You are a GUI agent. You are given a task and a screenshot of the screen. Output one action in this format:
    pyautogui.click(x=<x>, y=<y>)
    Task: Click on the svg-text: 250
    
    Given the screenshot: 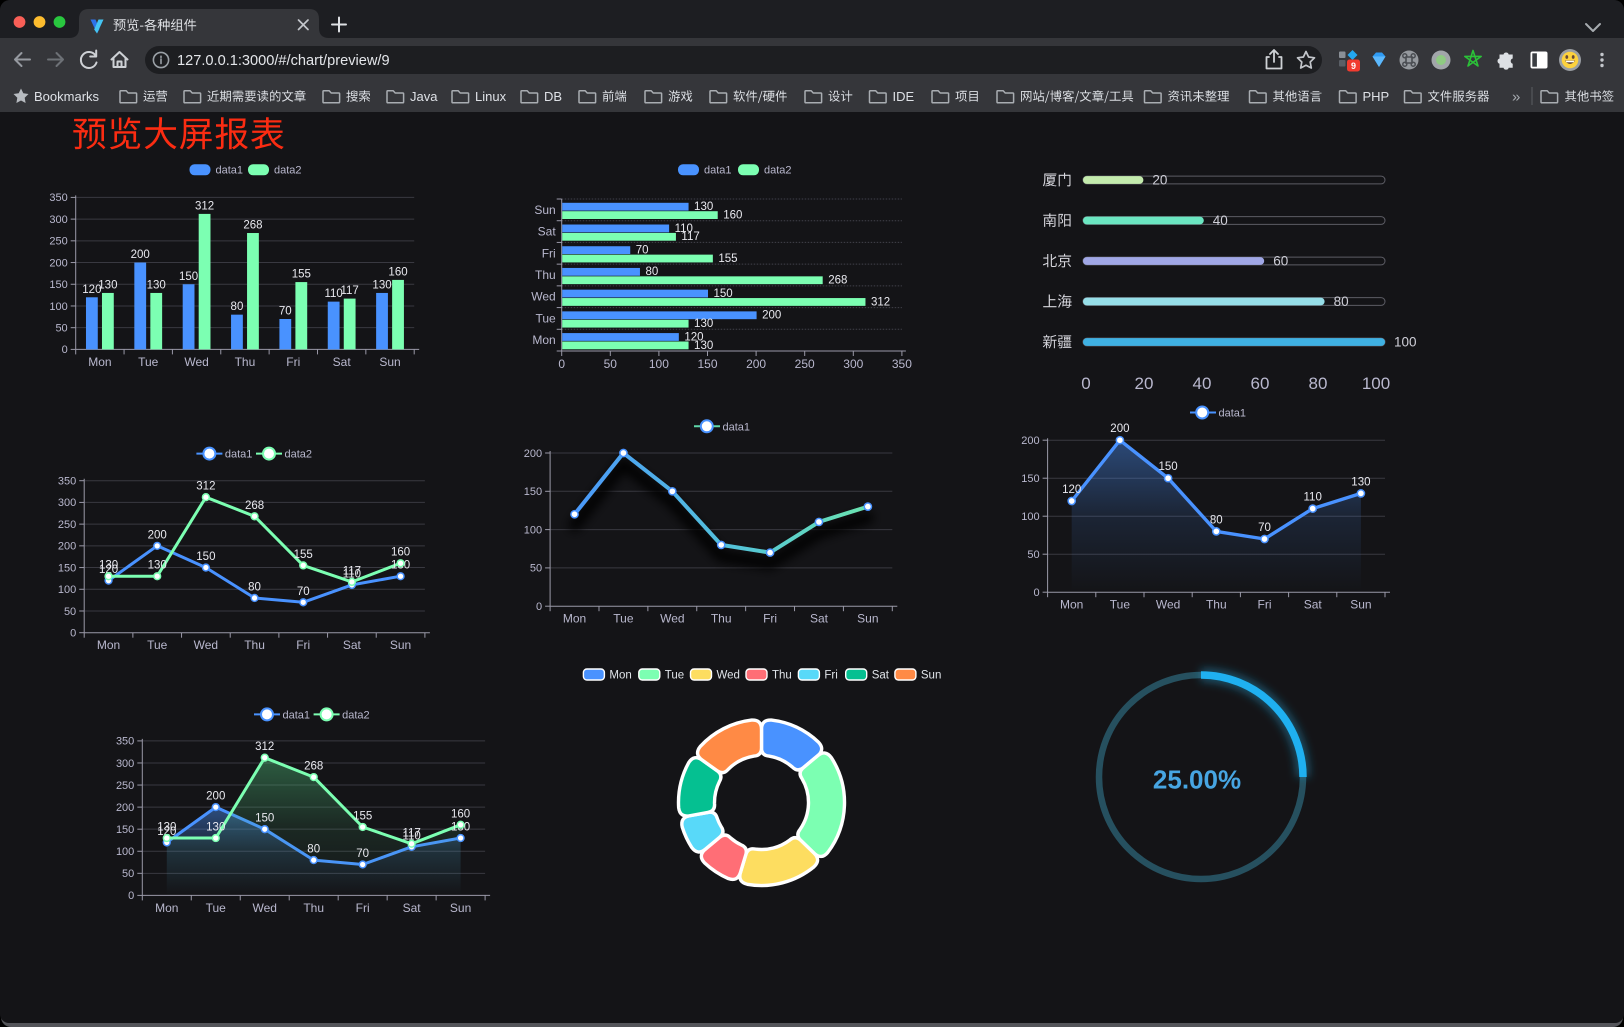 What is the action you would take?
    pyautogui.click(x=67, y=525)
    